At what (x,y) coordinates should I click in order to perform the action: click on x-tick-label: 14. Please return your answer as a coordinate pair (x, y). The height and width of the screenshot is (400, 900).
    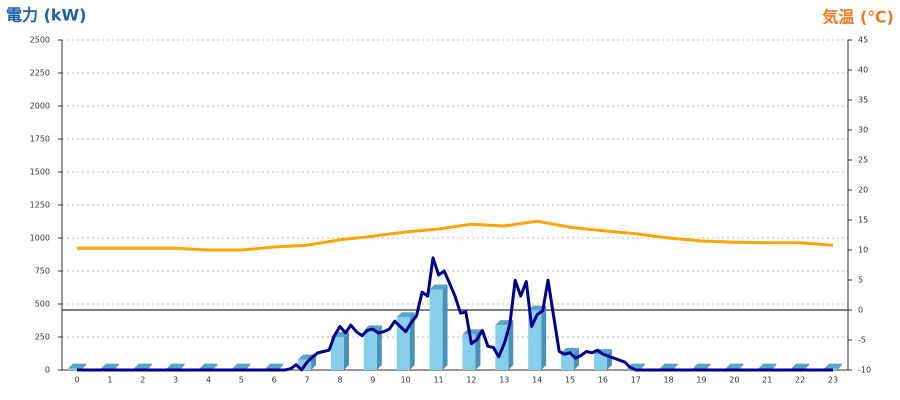
    Looking at the image, I should click on (537, 380).